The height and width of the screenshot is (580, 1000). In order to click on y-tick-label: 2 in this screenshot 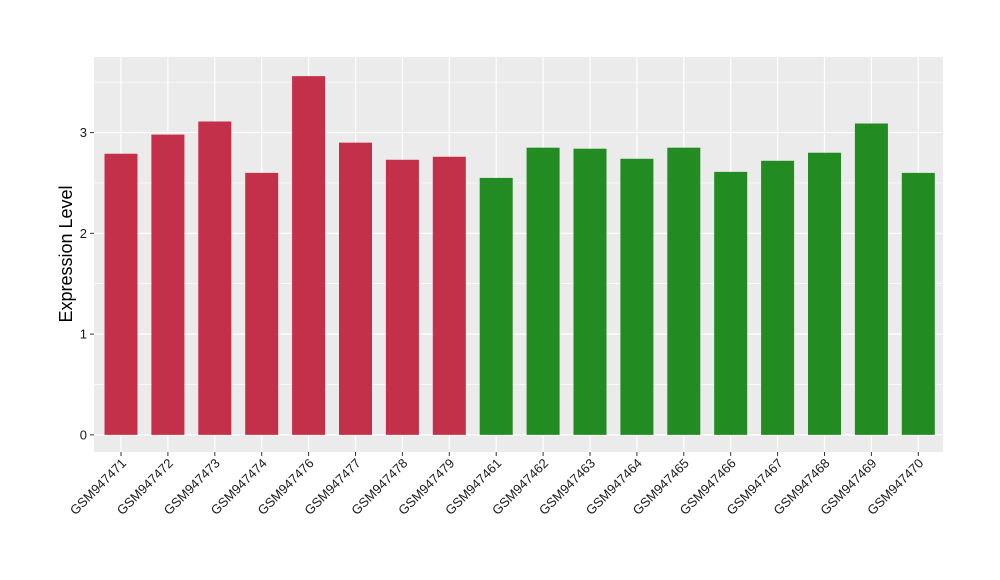, I will do `click(83, 233)`.